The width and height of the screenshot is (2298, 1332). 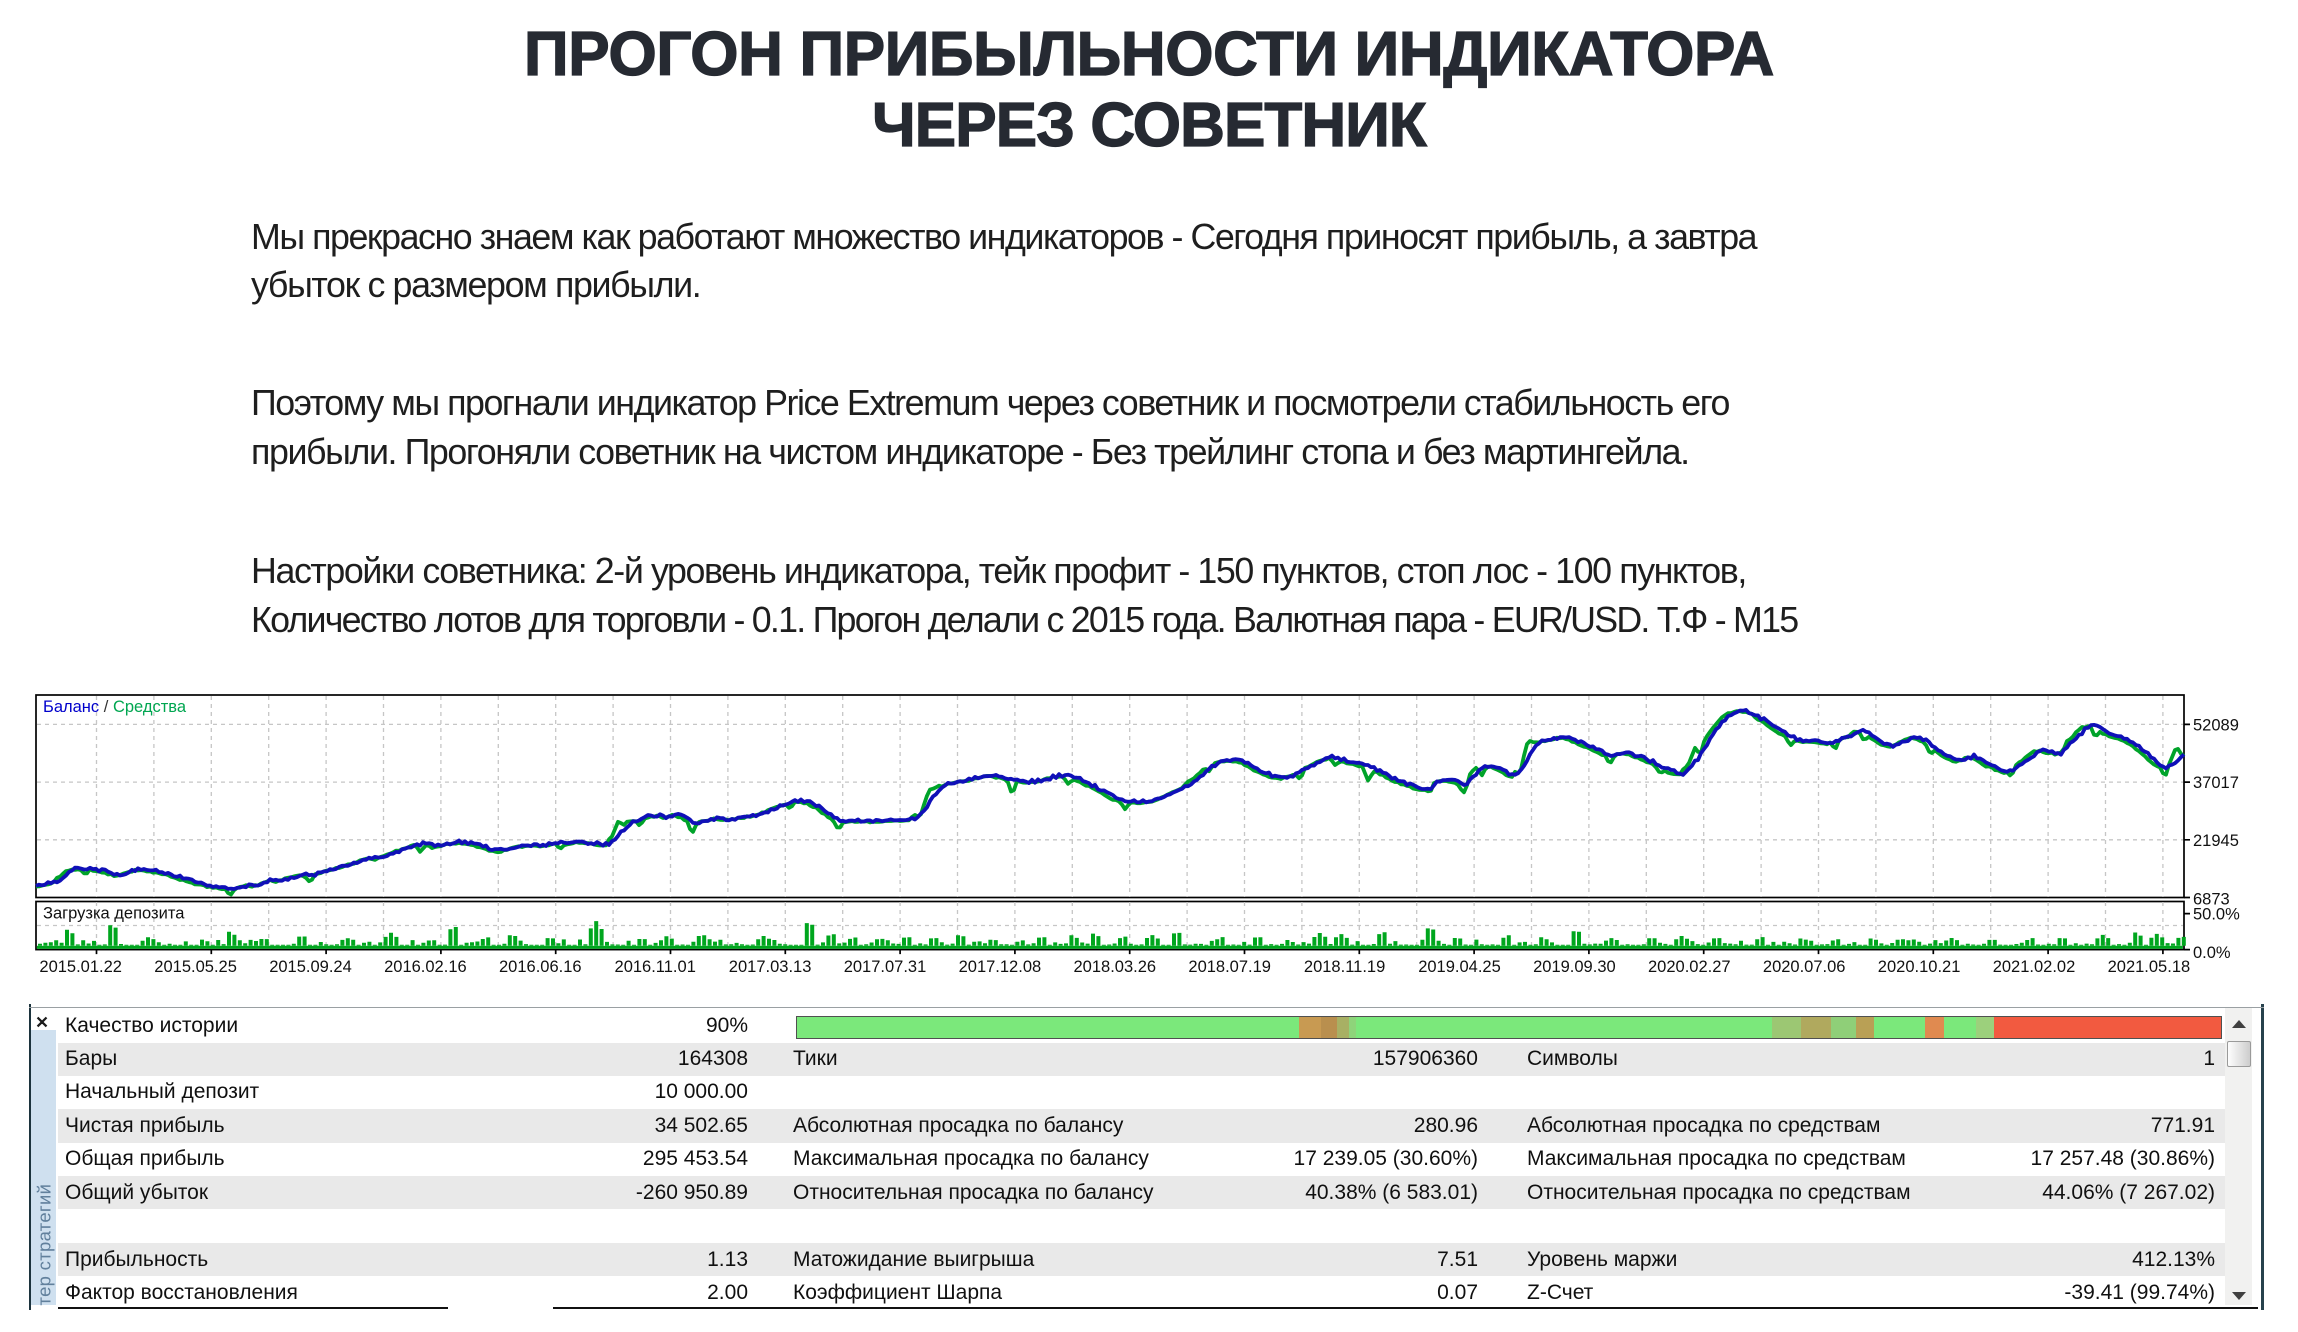 What do you see at coordinates (2212, 953) in the screenshot?
I see `svg-text: 0.0%` at bounding box center [2212, 953].